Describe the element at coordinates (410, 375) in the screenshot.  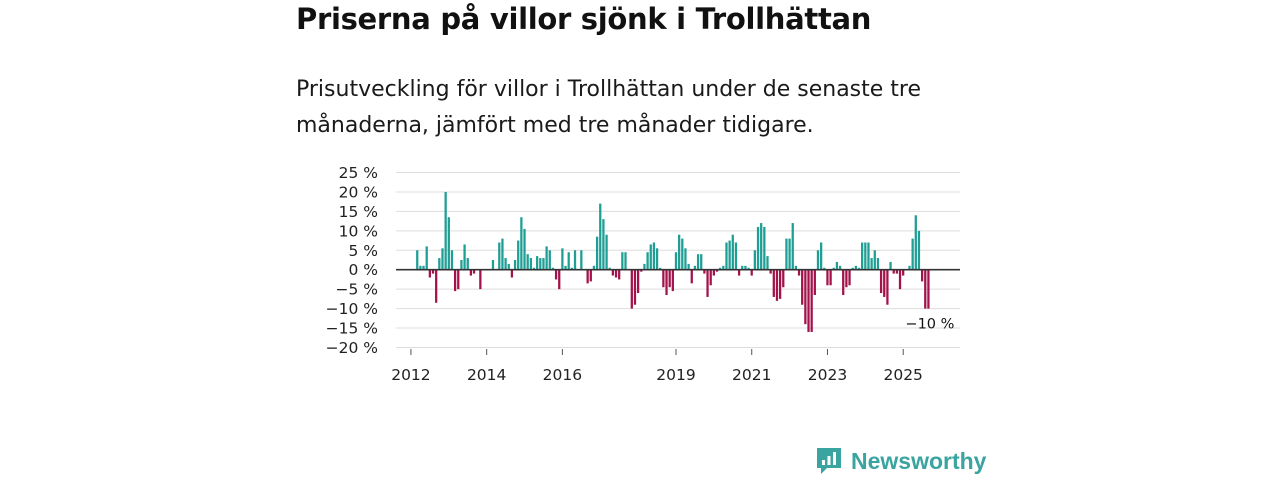
I see `x-tick-label: 2012` at that location.